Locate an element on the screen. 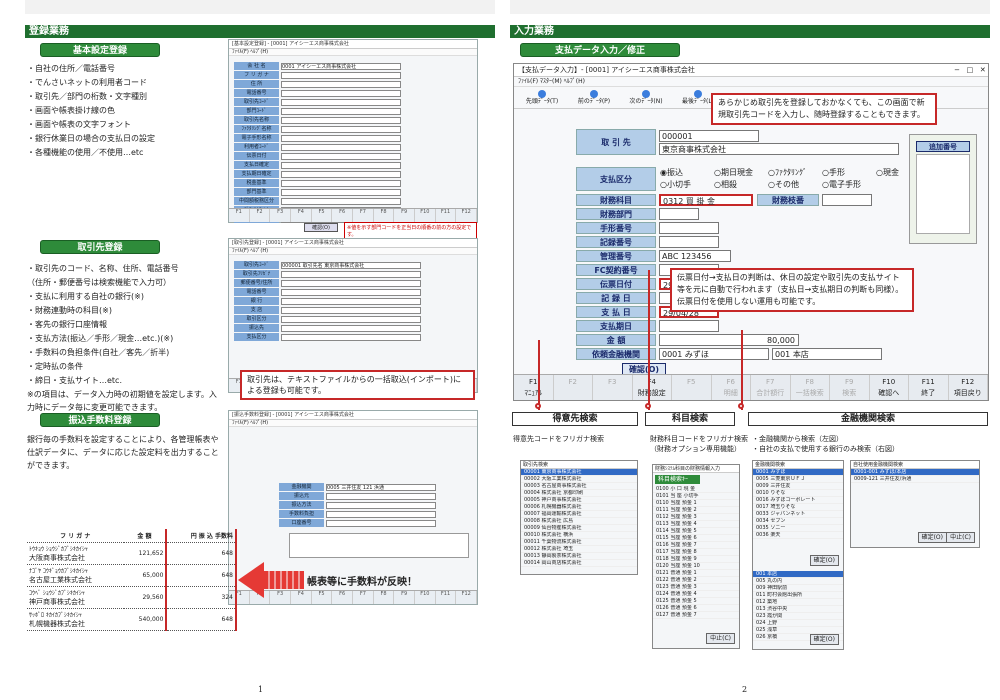 This screenshot has width=1000, height=700. list-item: 0114 当座 預金 5 is located at coordinates (696, 531).